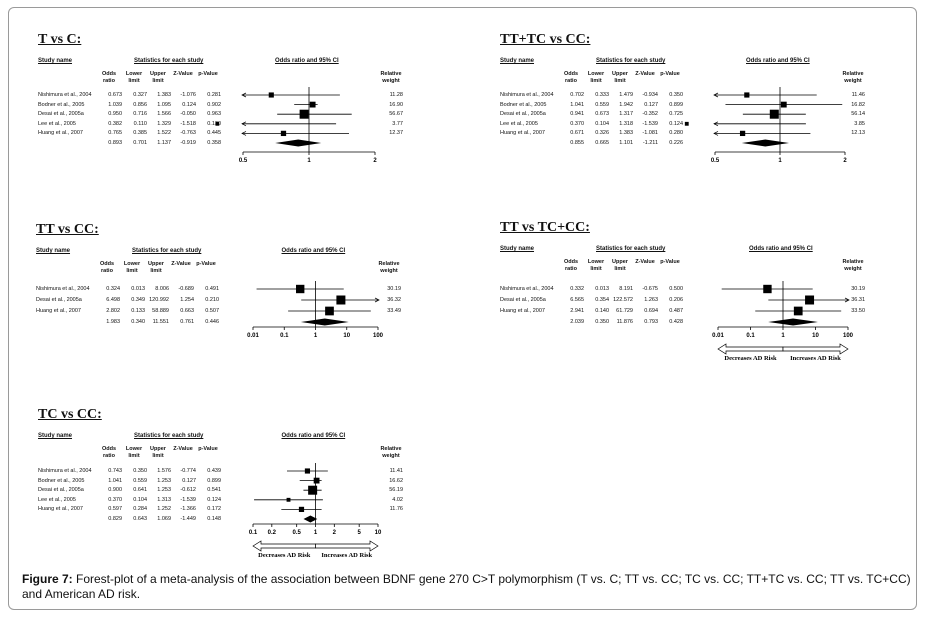 This screenshot has height=621, width=931. What do you see at coordinates (65, 471) in the screenshot?
I see `study-name: Nishimura et al., 2004` at bounding box center [65, 471].